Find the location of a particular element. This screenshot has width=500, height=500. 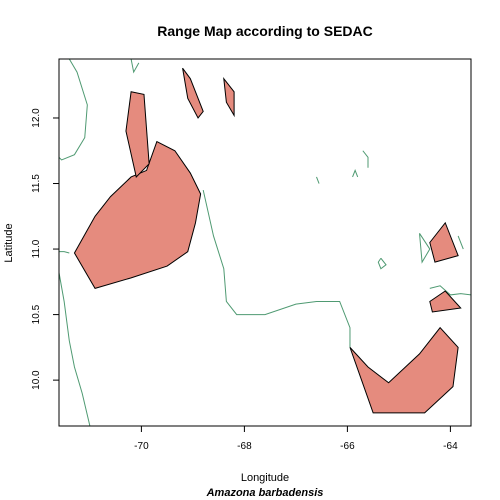

y-tick-label: 11.0 is located at coordinates (36, 248).